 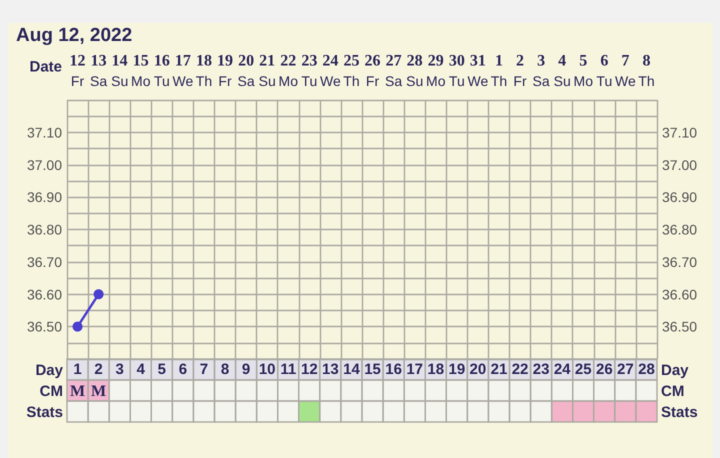 I want to click on x-tick-label: 28, so click(x=646, y=369).